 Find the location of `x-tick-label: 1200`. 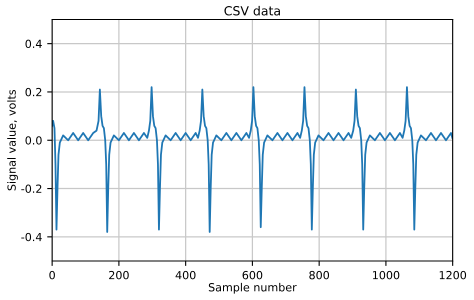

x-tick-label: 1200 is located at coordinates (453, 275).